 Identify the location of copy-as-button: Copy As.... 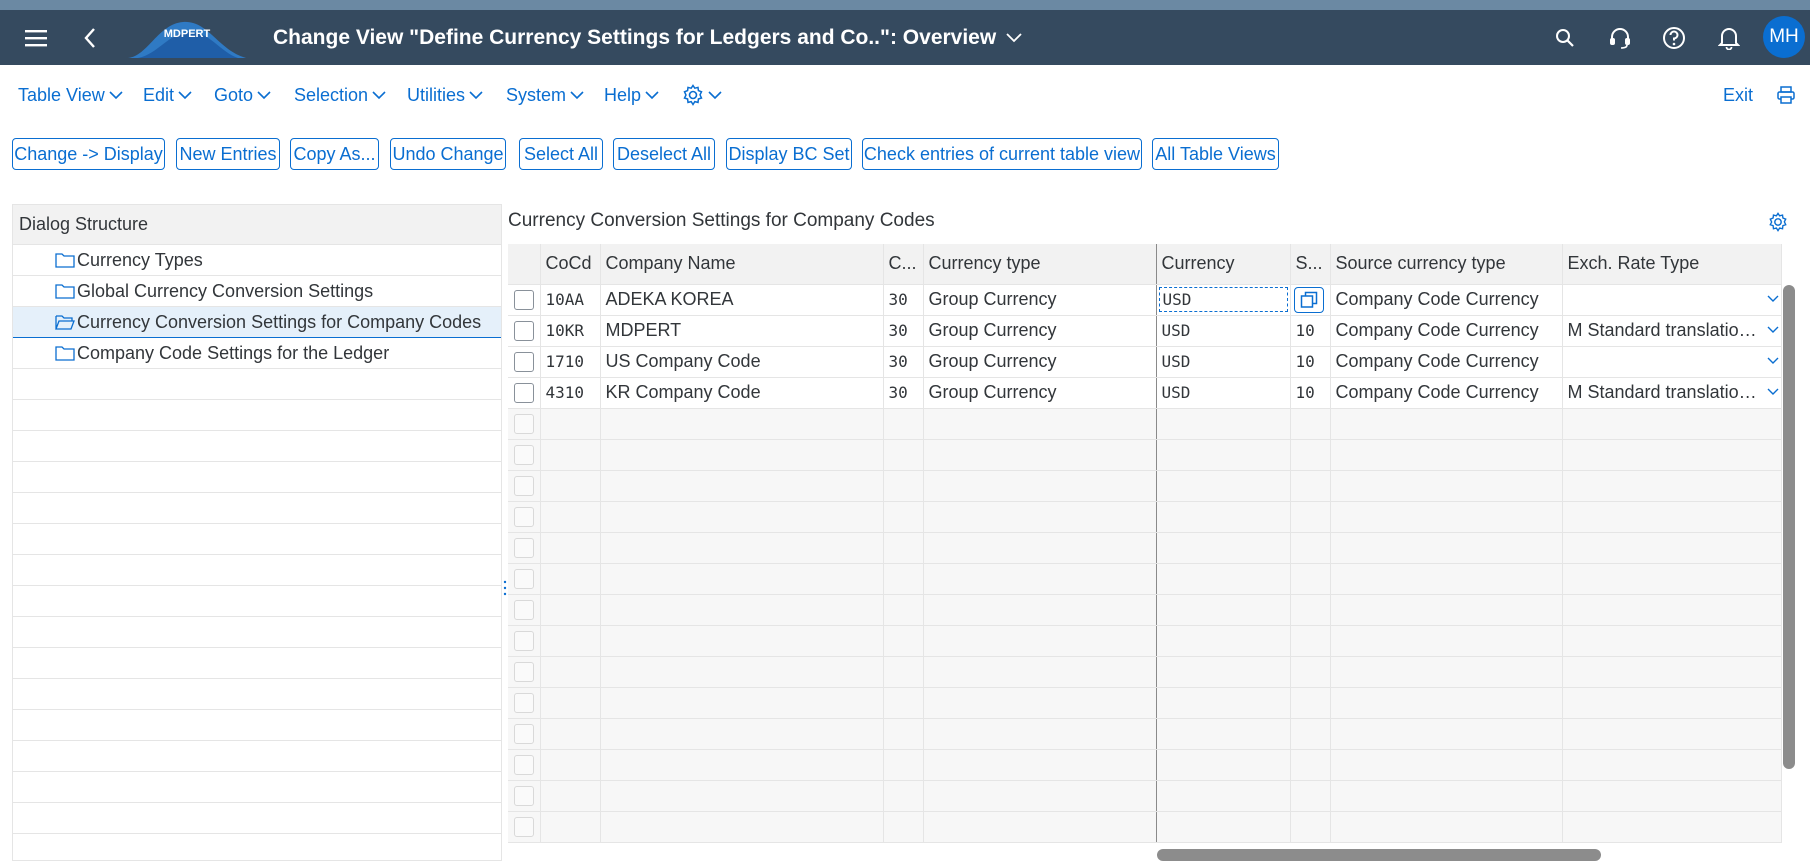
(334, 154).